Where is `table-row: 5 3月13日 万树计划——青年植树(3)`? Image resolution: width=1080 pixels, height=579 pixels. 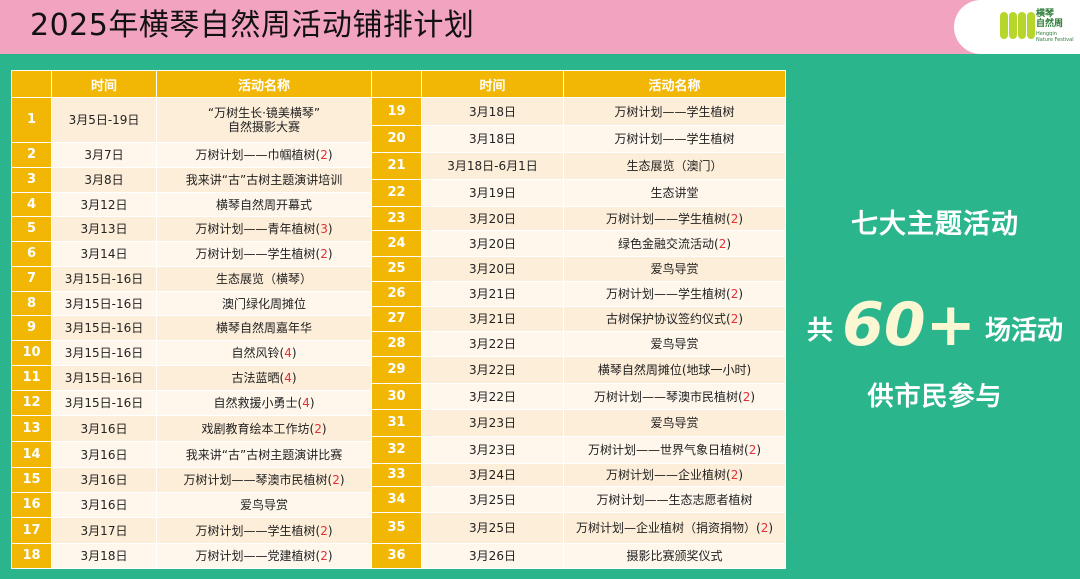 table-row: 5 3月13日 万树计划——青年植树(3) is located at coordinates (191, 229).